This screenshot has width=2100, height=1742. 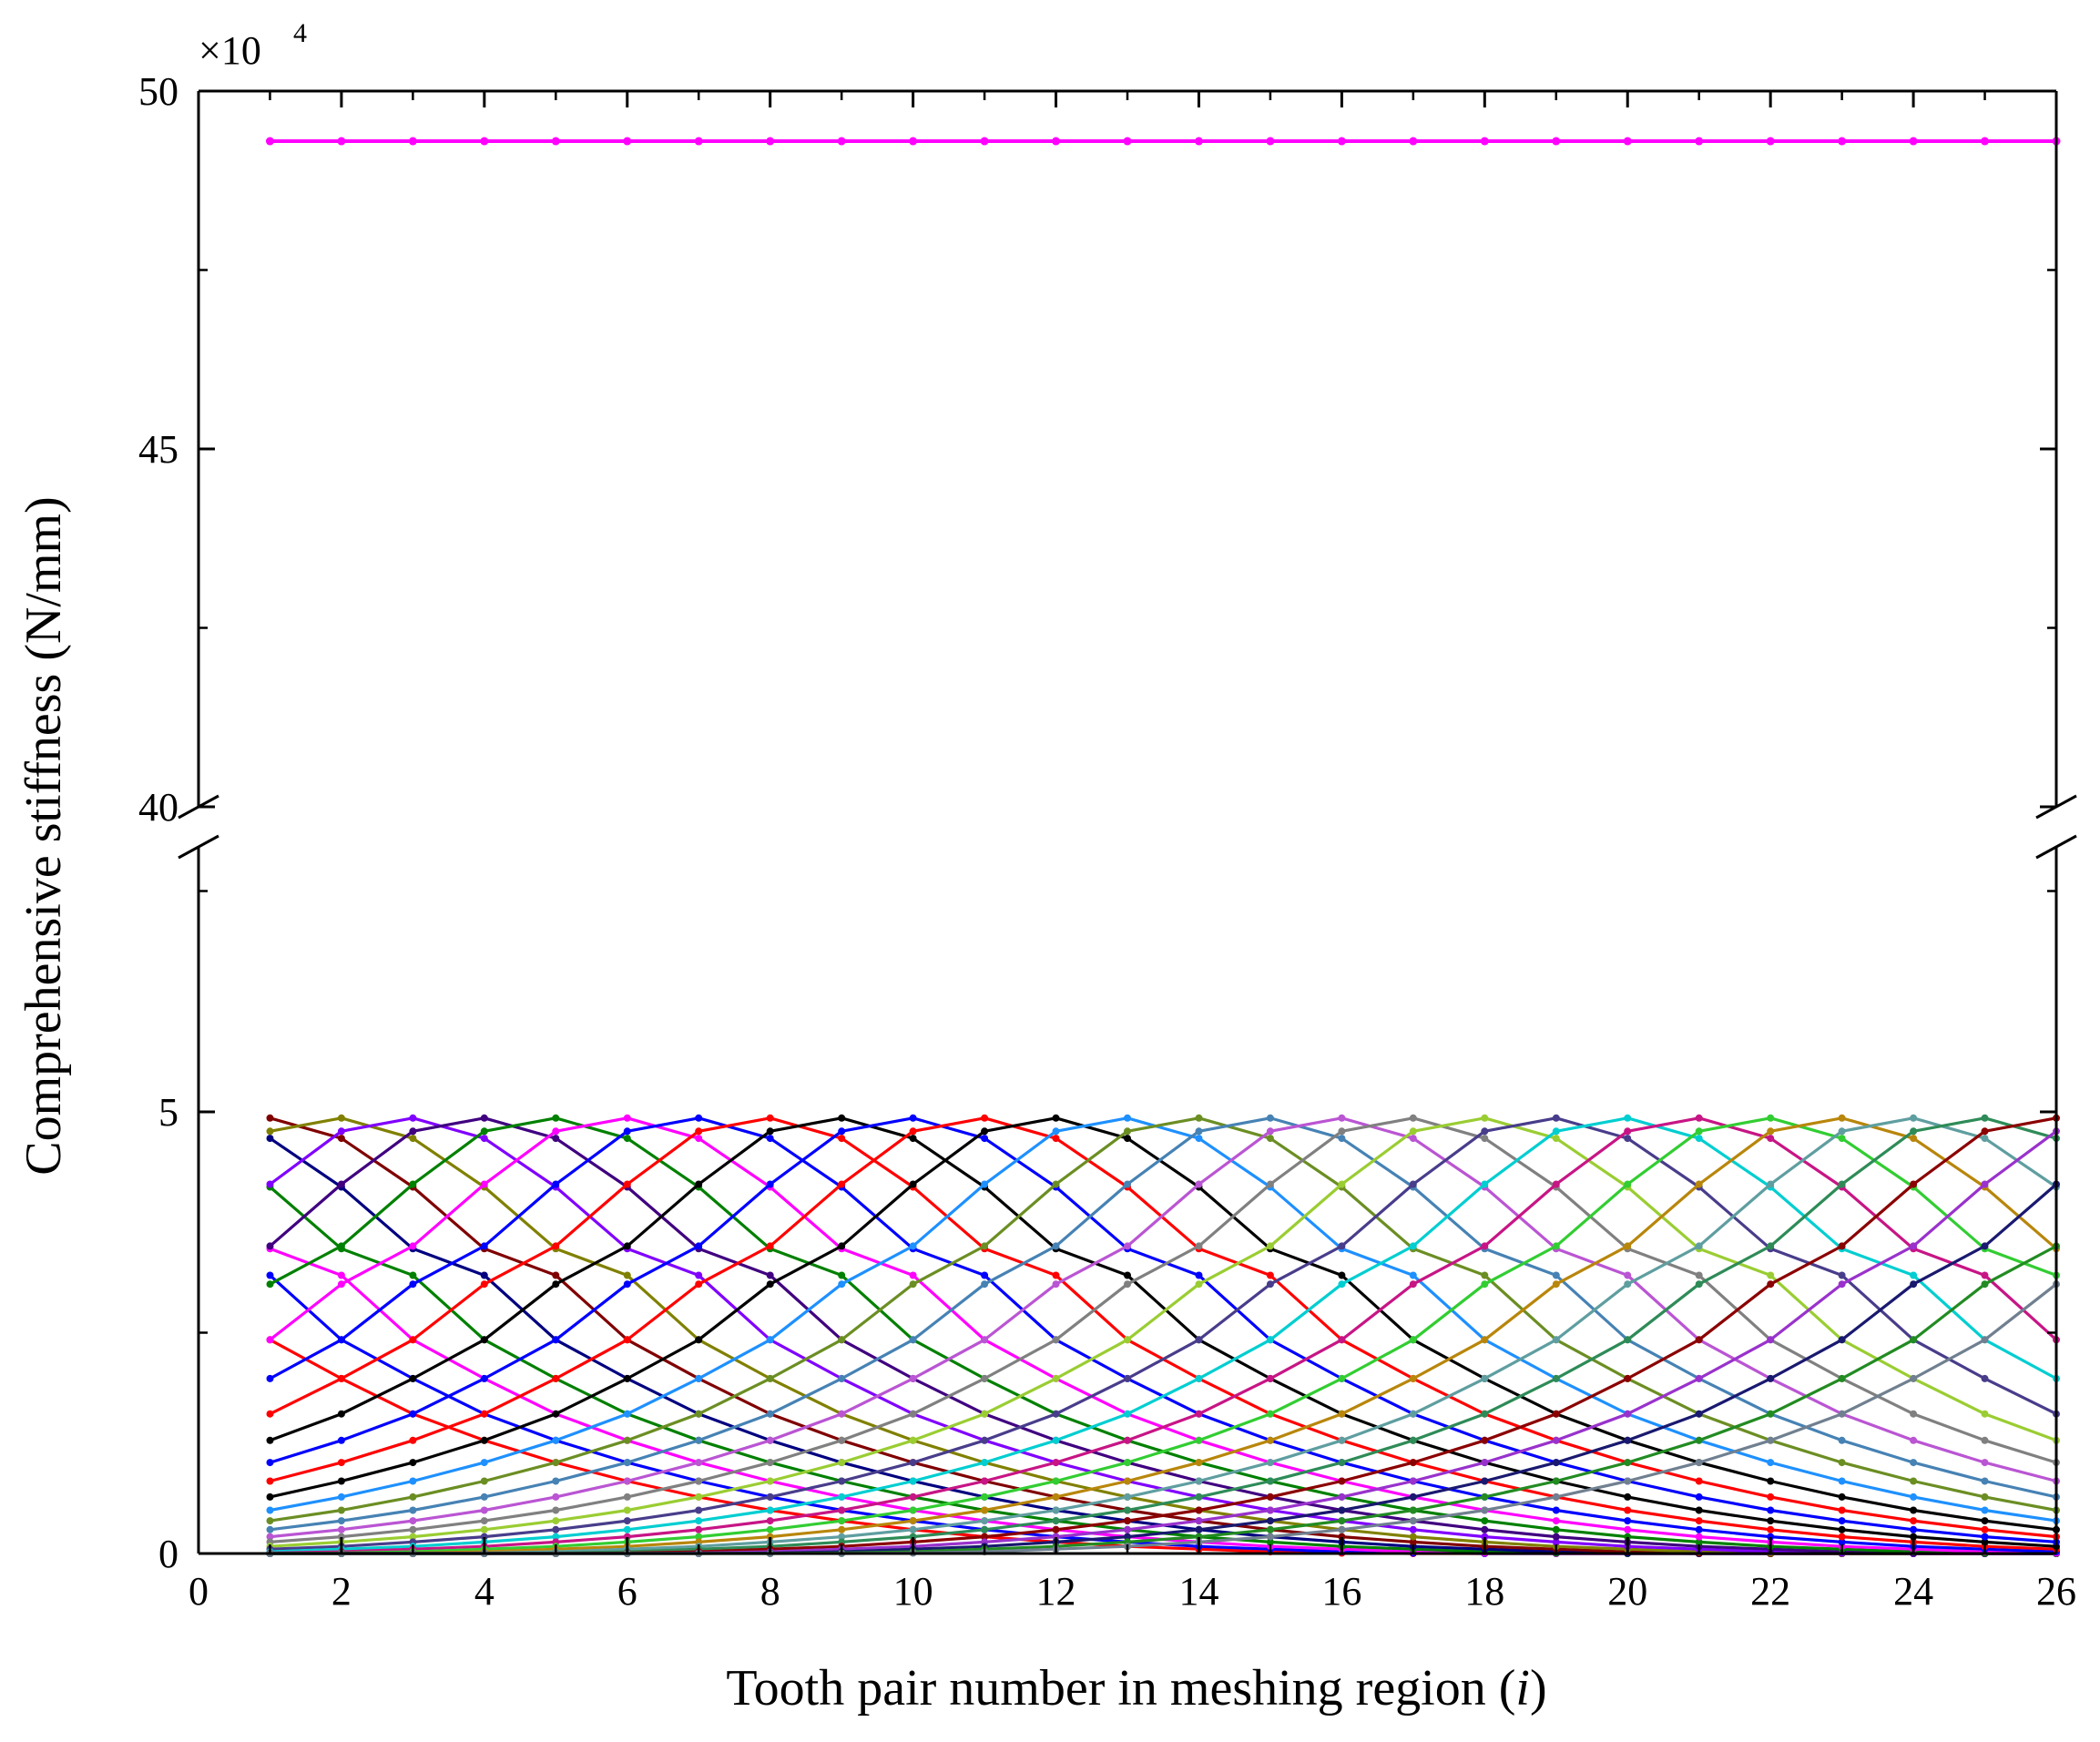 What do you see at coordinates (300, 33) in the screenshot?
I see `y-multiplier-exponent: 4` at bounding box center [300, 33].